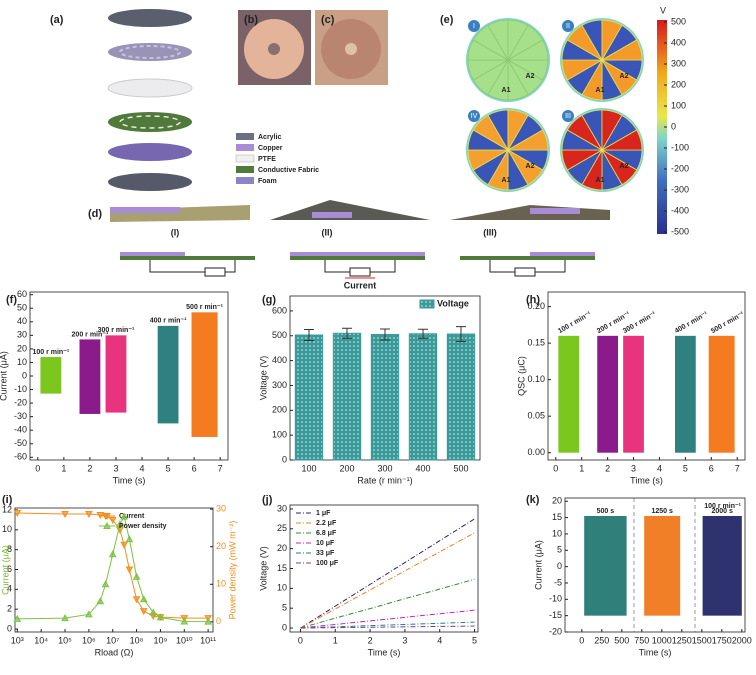 Image resolution: width=756 pixels, height=675 pixels. I want to click on x-tick-label: 10⁶, so click(89, 640).